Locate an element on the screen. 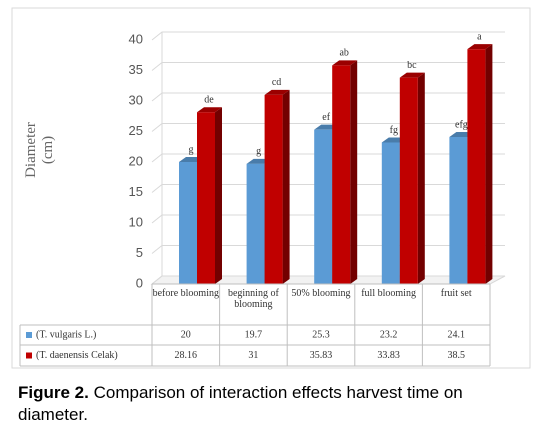 This screenshot has width=548, height=444. x-tick-label: fruit set is located at coordinates (456, 293).